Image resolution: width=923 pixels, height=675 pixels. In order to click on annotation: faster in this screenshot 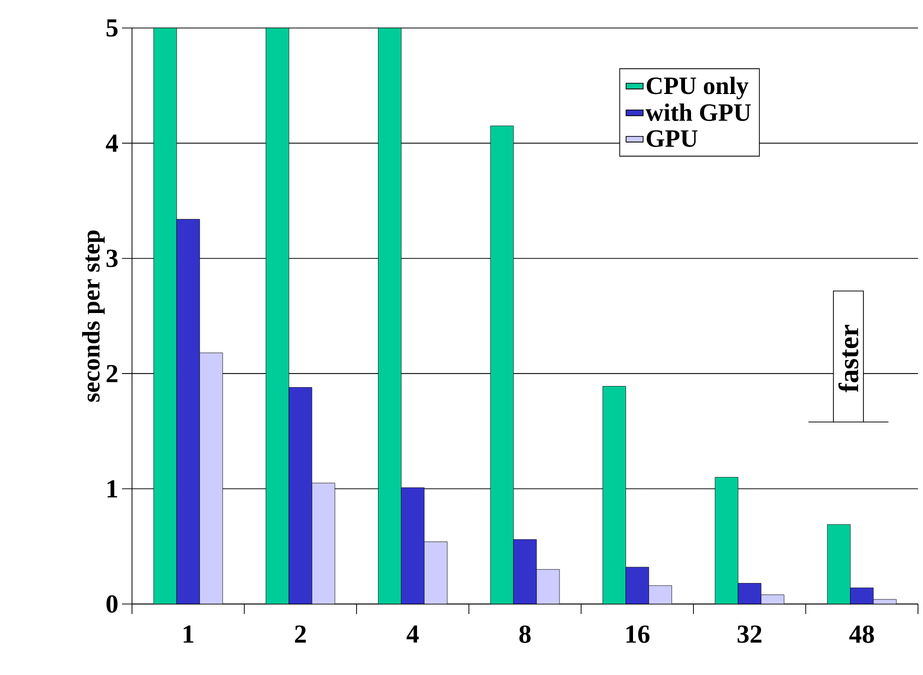, I will do `click(848, 358)`.